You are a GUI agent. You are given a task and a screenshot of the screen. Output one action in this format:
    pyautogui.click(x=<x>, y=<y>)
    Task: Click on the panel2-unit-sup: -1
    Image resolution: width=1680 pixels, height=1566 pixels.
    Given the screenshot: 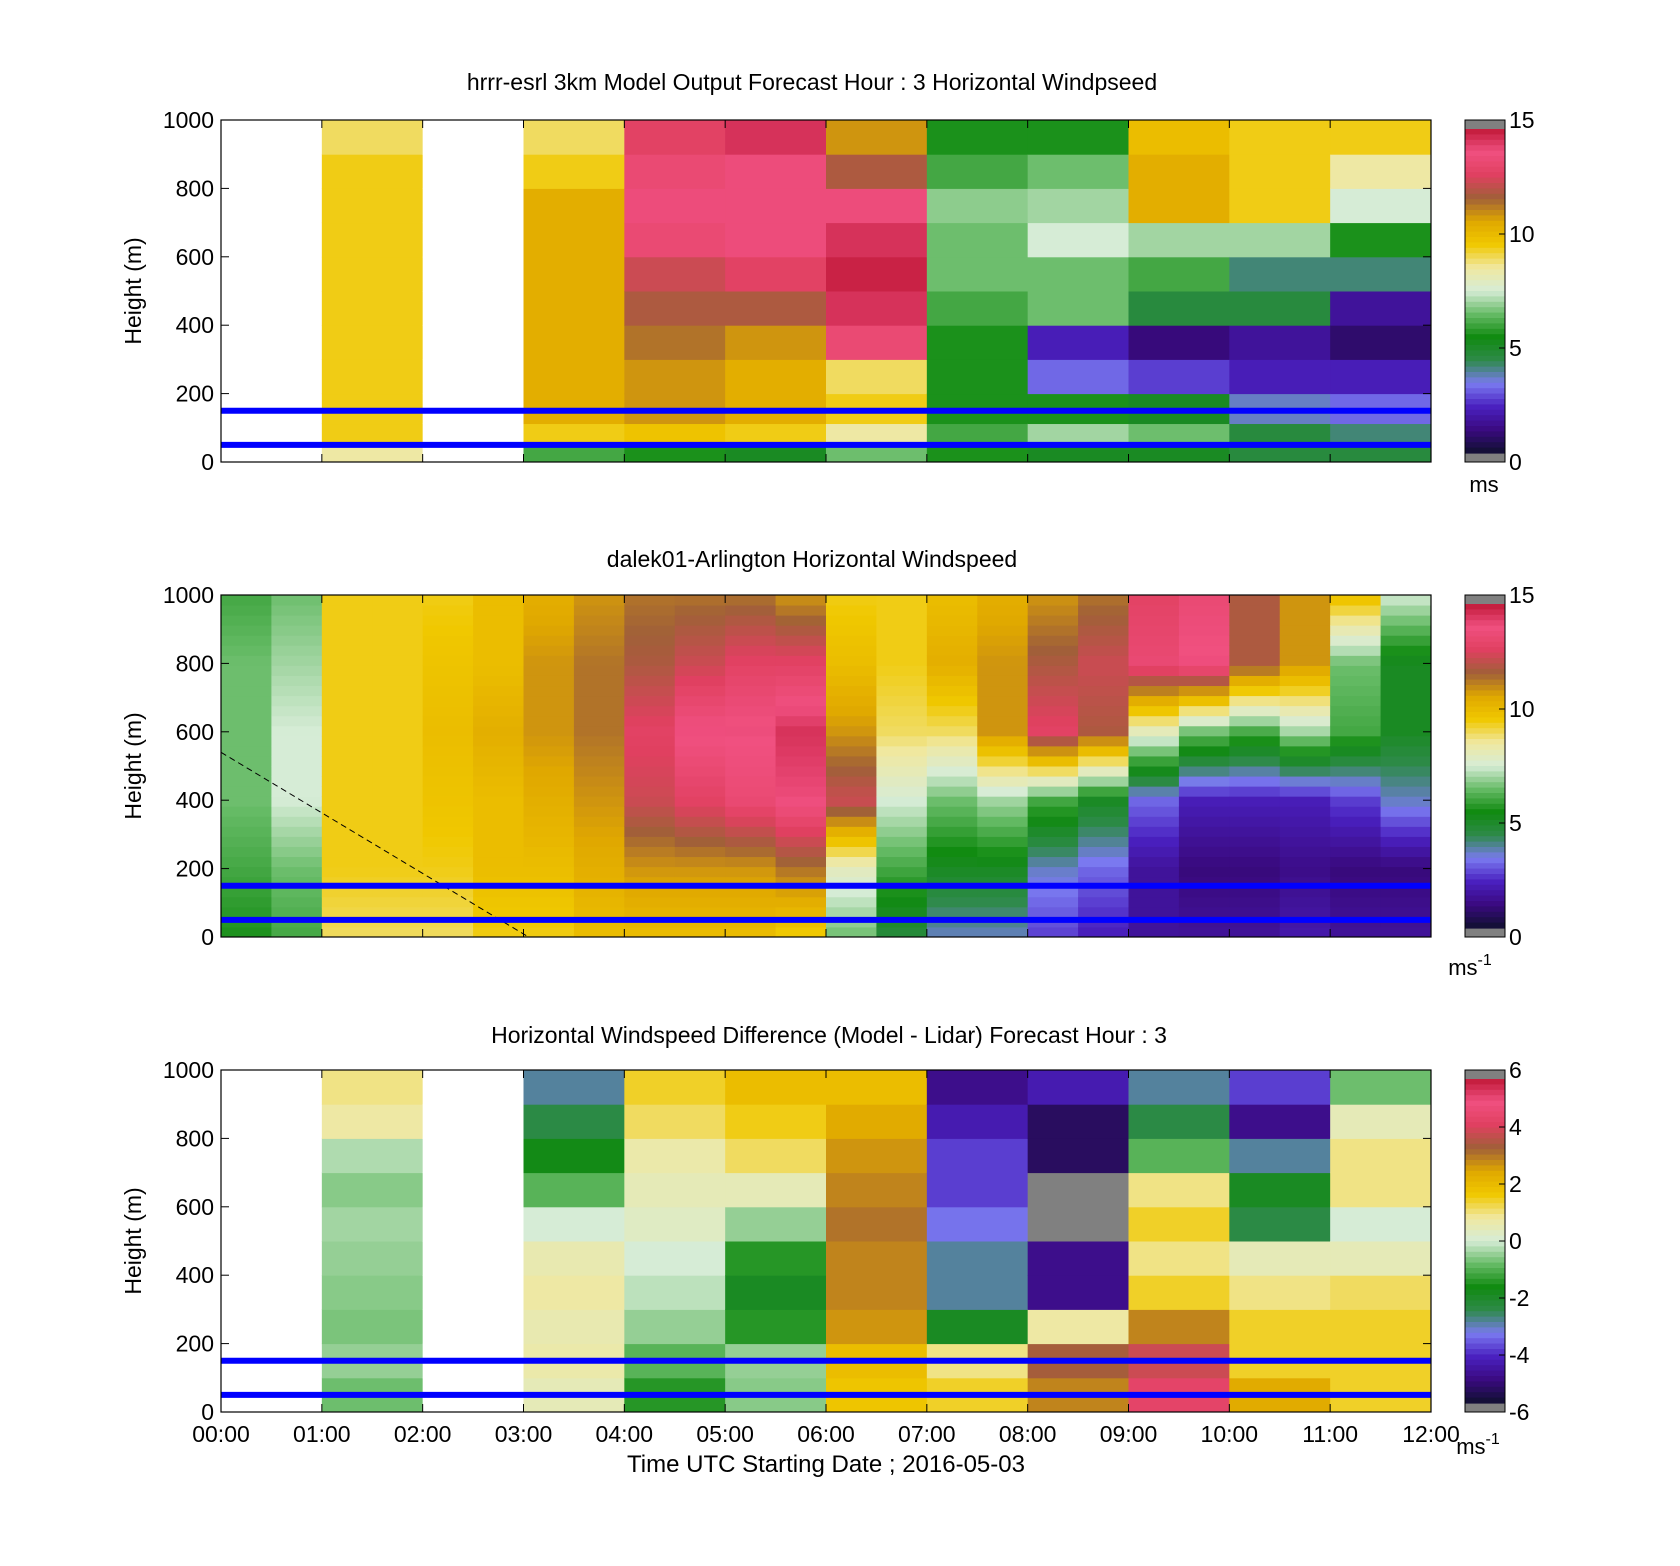 What is the action you would take?
    pyautogui.click(x=1485, y=960)
    